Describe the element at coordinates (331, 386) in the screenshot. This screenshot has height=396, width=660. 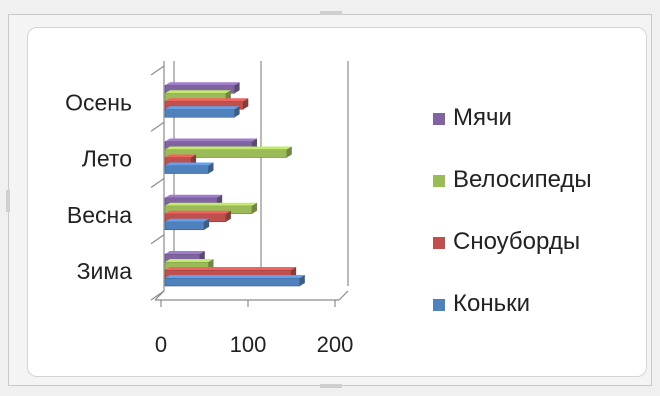
I see `bottom-resize-handle` at that location.